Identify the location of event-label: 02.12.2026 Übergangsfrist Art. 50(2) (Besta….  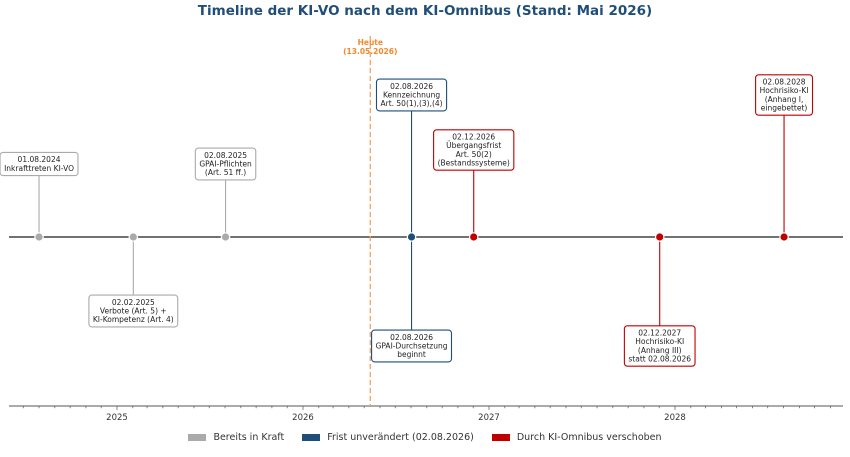
(474, 150).